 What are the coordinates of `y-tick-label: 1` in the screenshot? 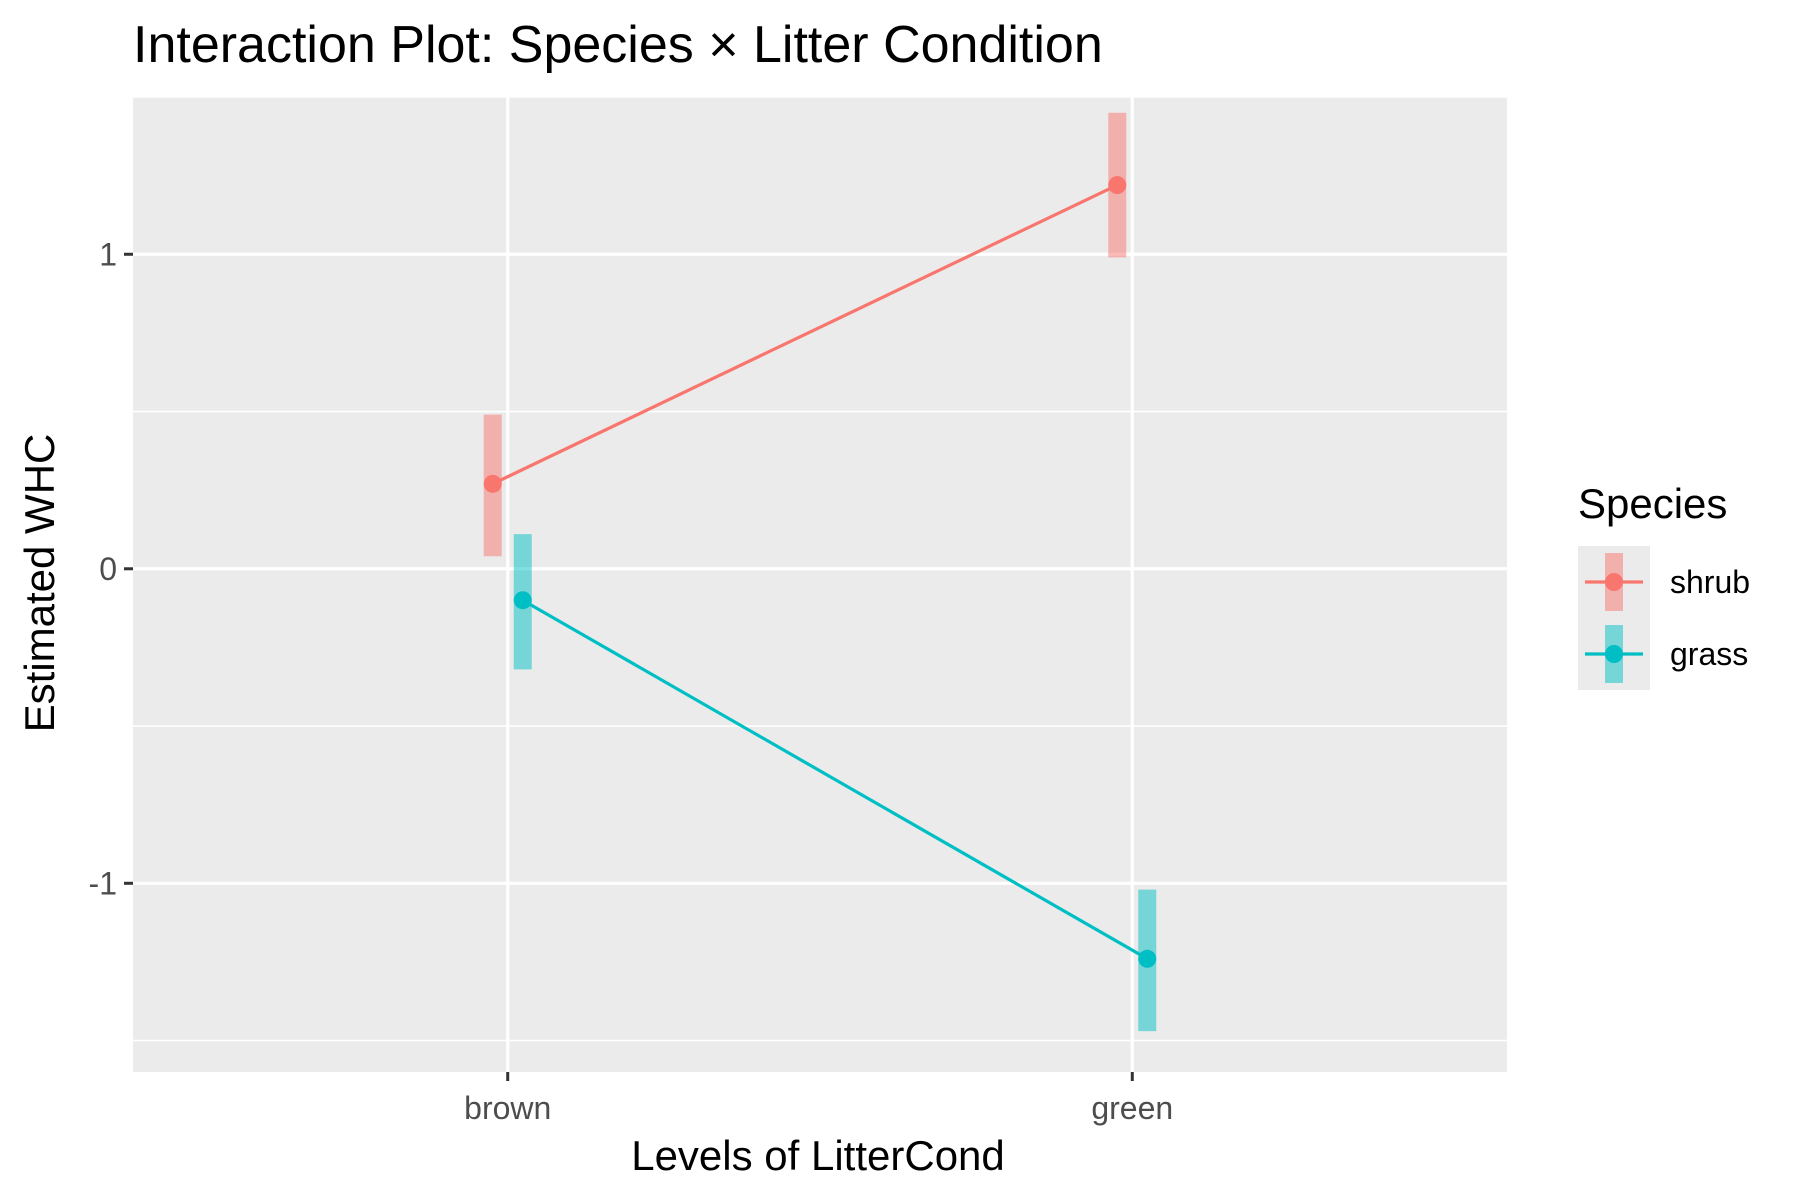 It's located at (108, 254).